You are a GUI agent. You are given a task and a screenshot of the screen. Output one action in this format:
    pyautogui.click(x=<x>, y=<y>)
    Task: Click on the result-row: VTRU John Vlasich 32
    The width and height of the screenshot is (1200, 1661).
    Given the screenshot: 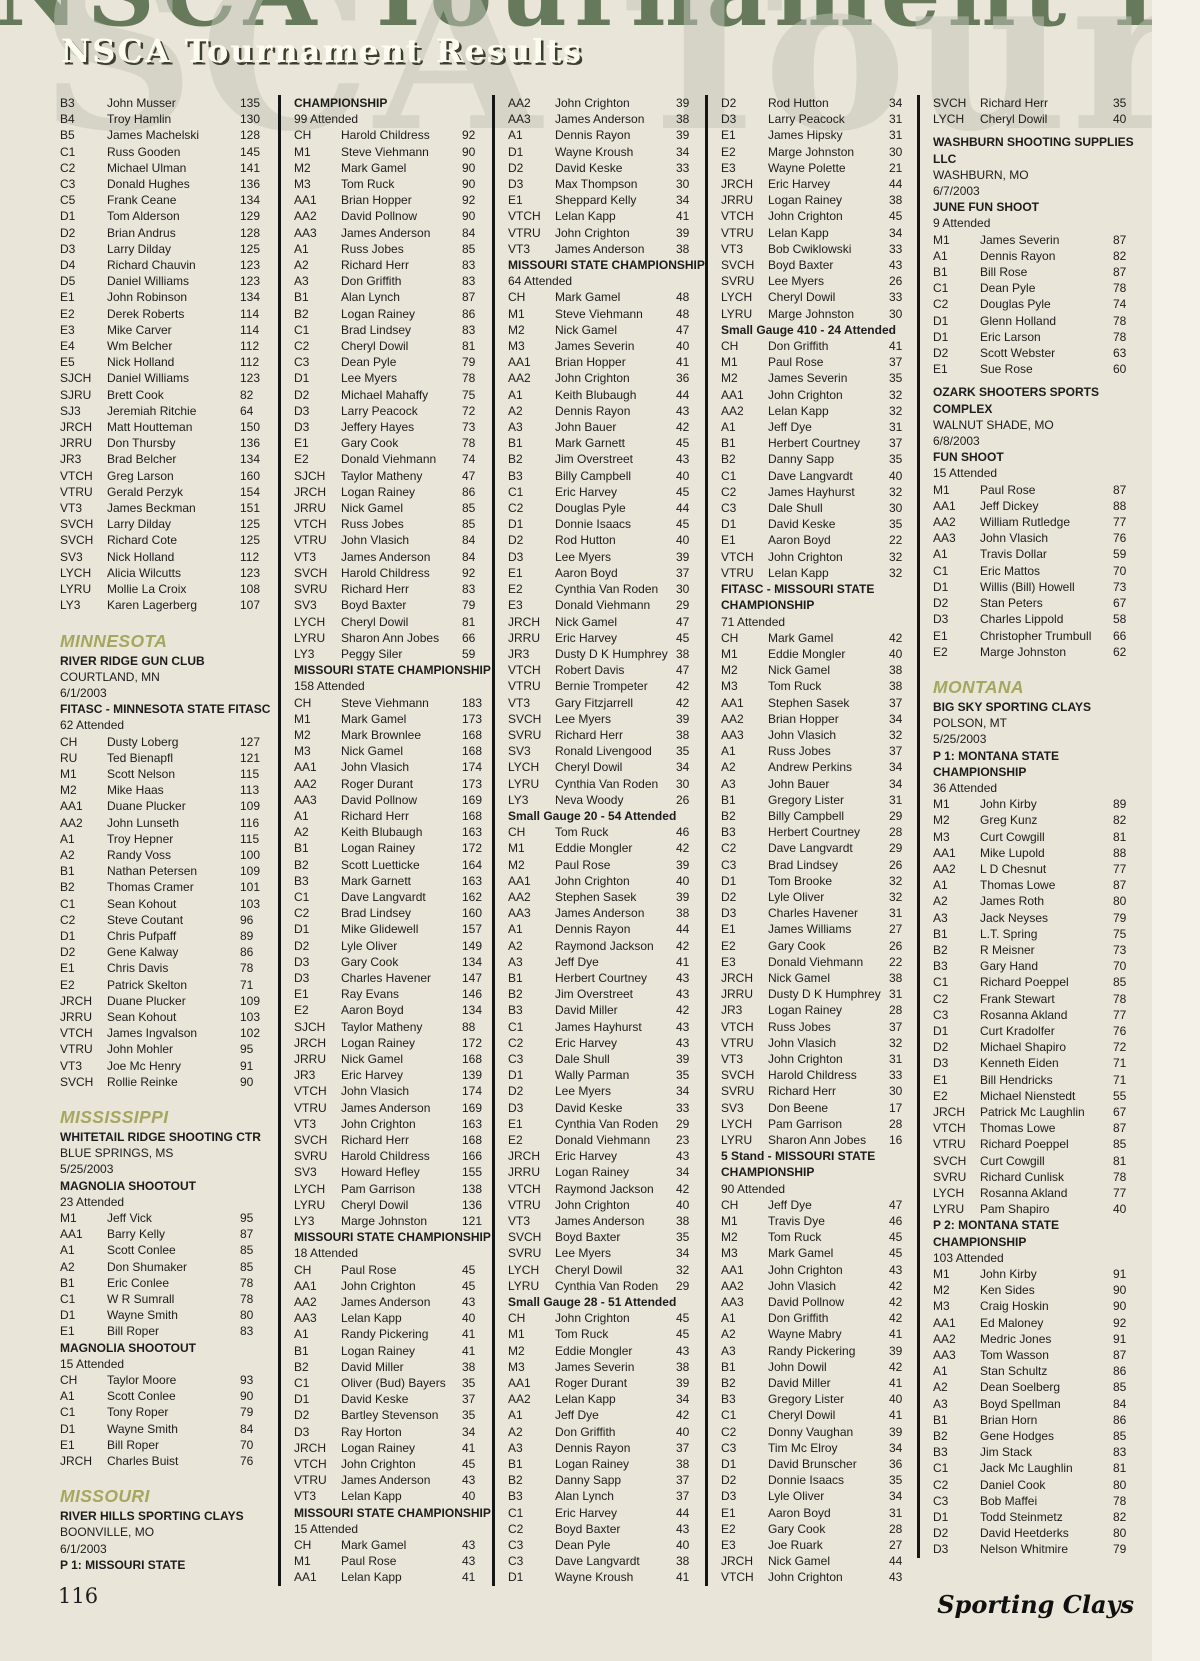 What is the action you would take?
    pyautogui.click(x=821, y=1043)
    